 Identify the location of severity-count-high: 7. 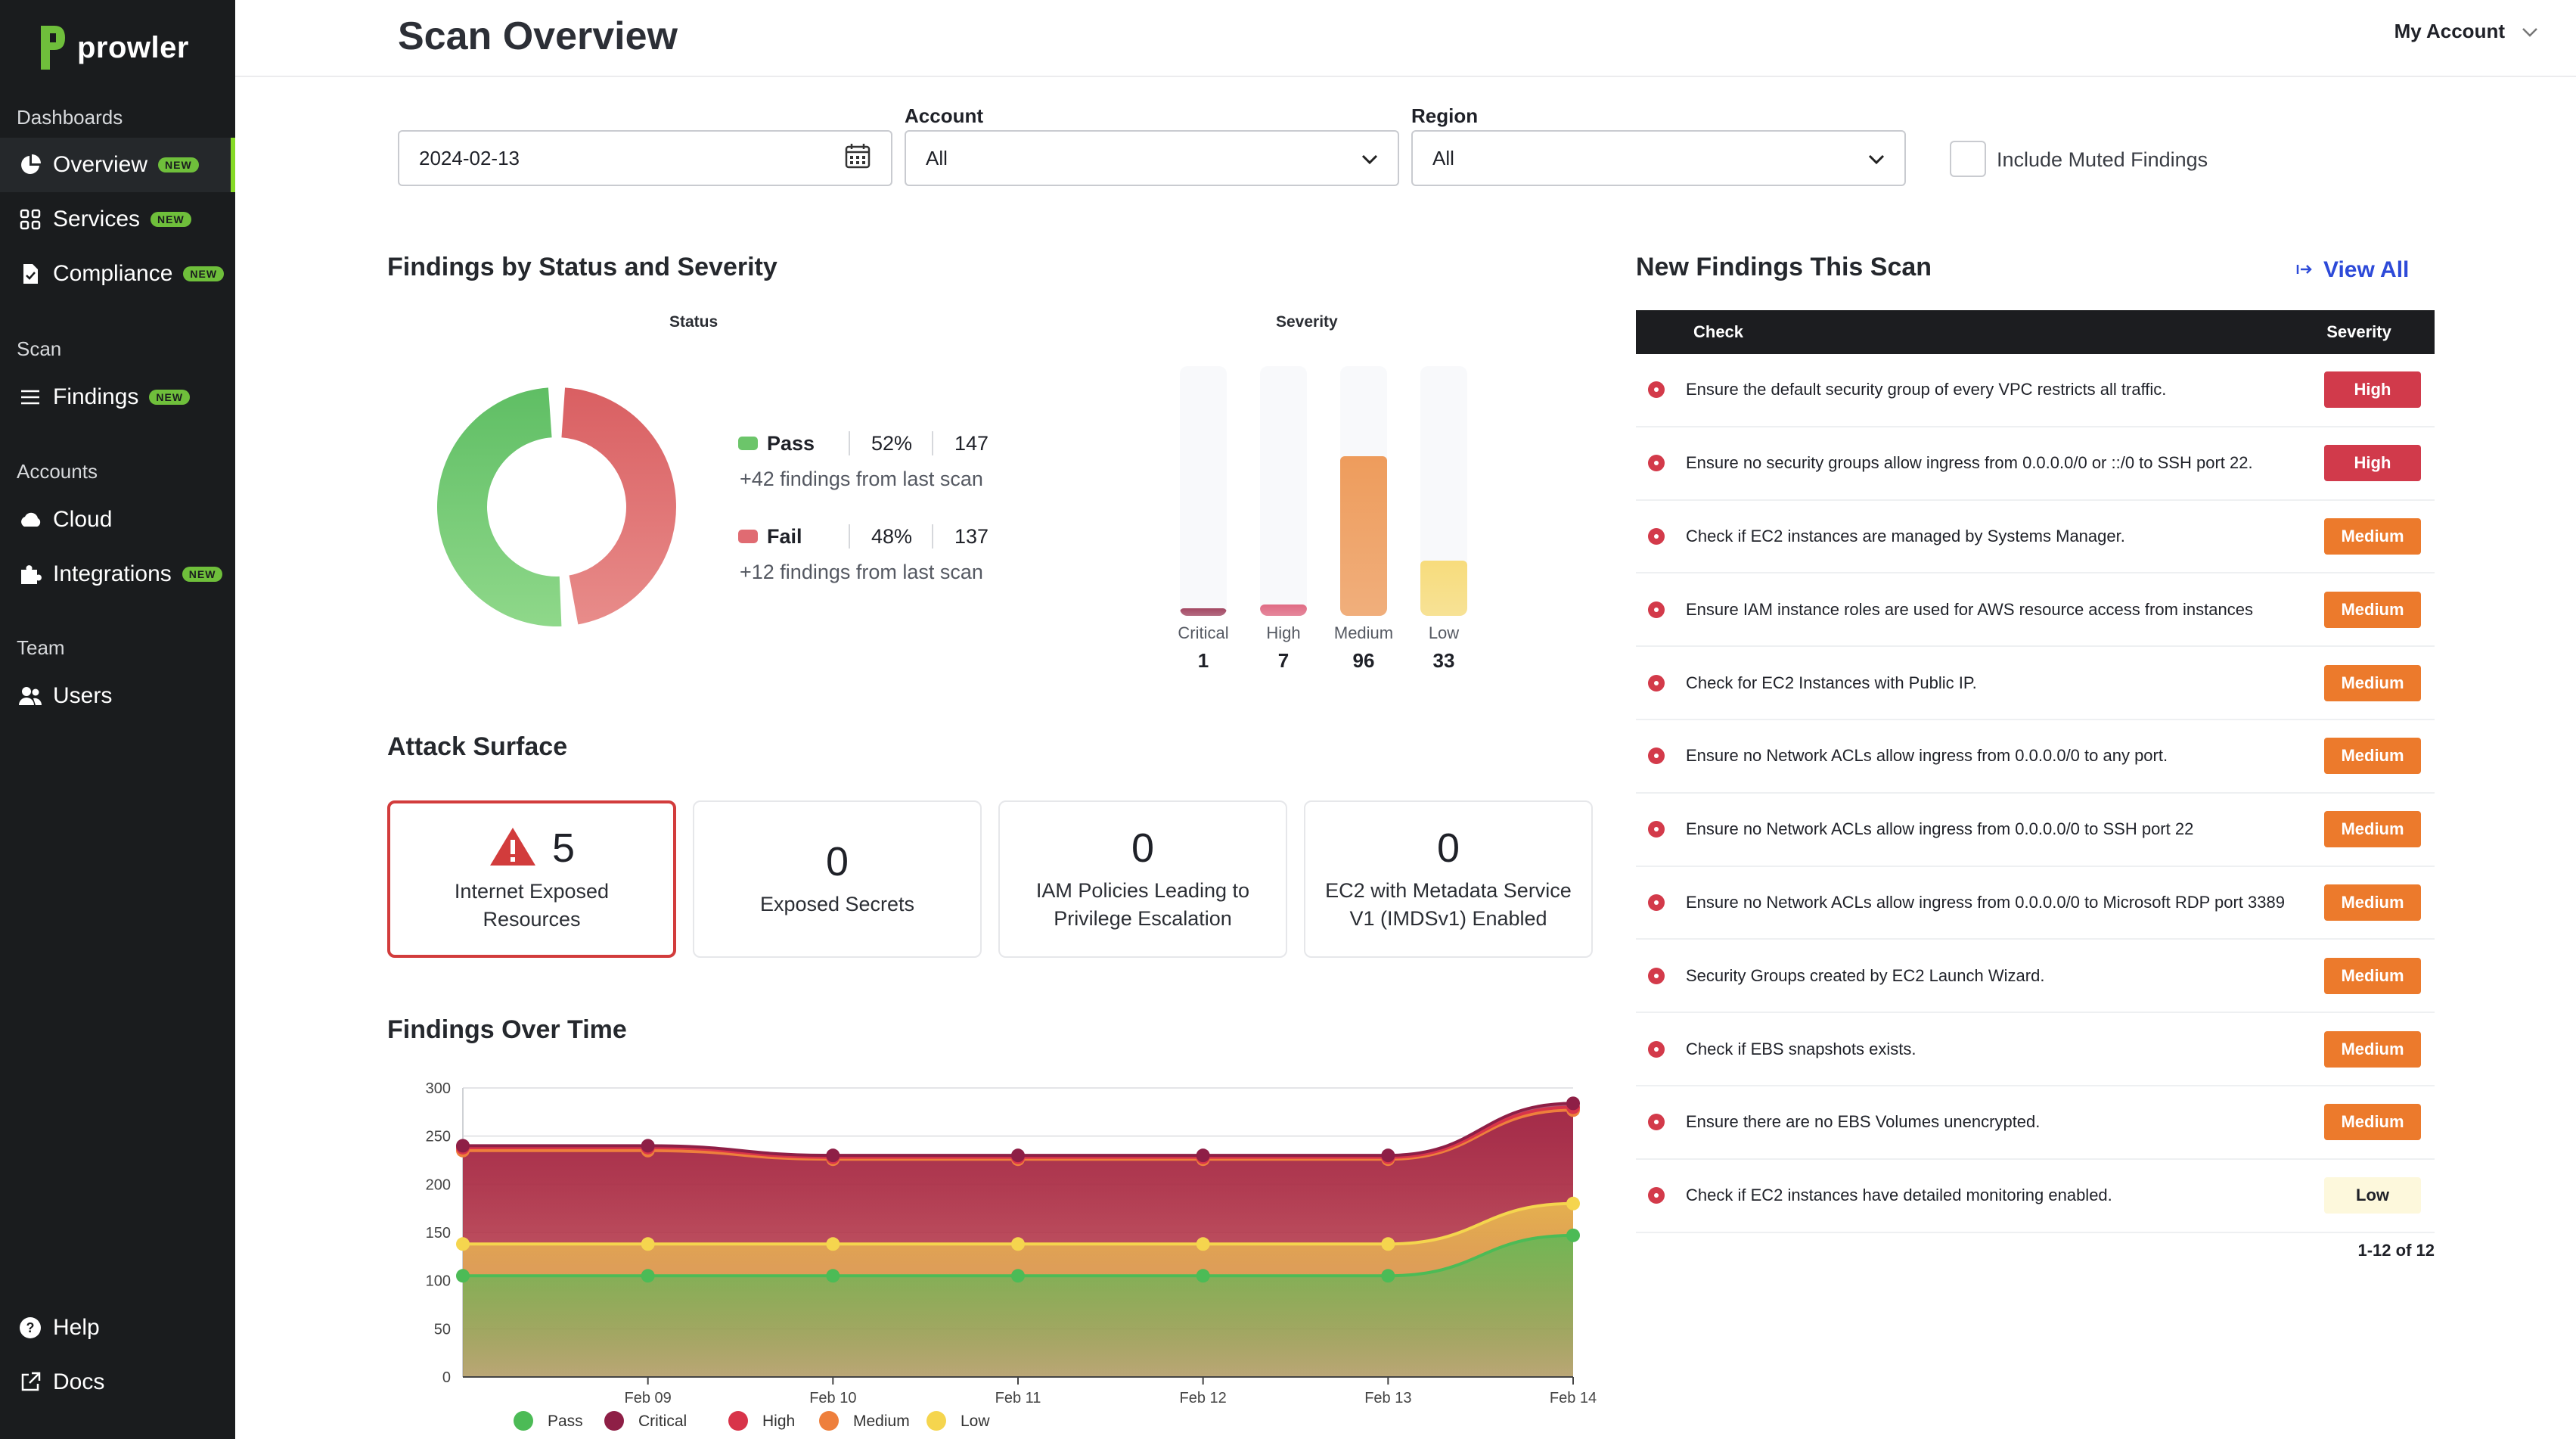
(1283, 660).